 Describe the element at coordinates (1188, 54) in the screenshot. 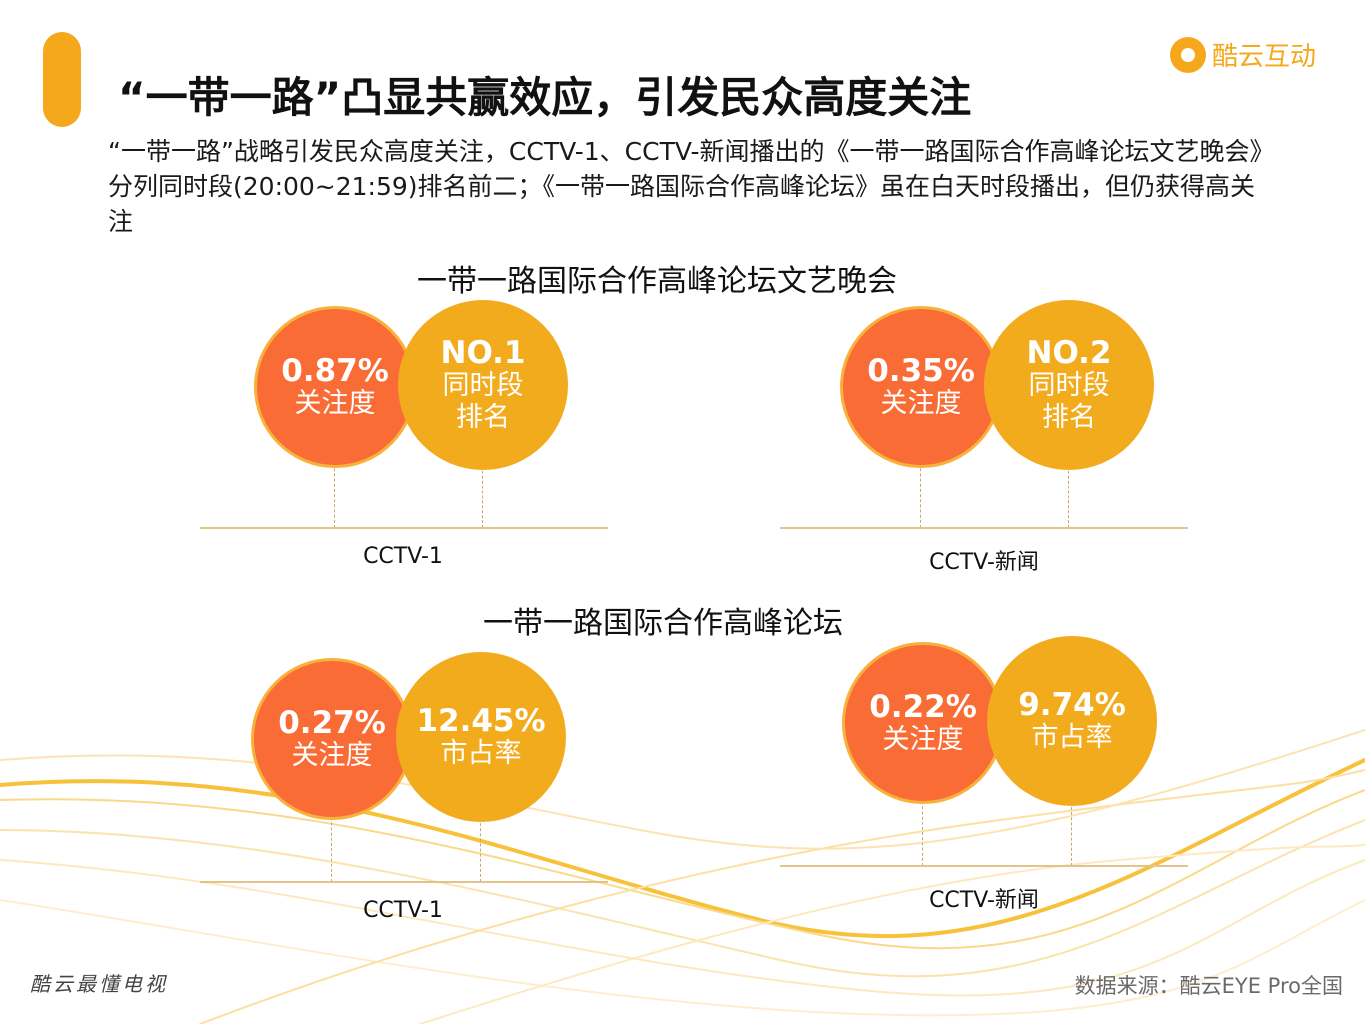

I see `brand-logo-icon` at that location.